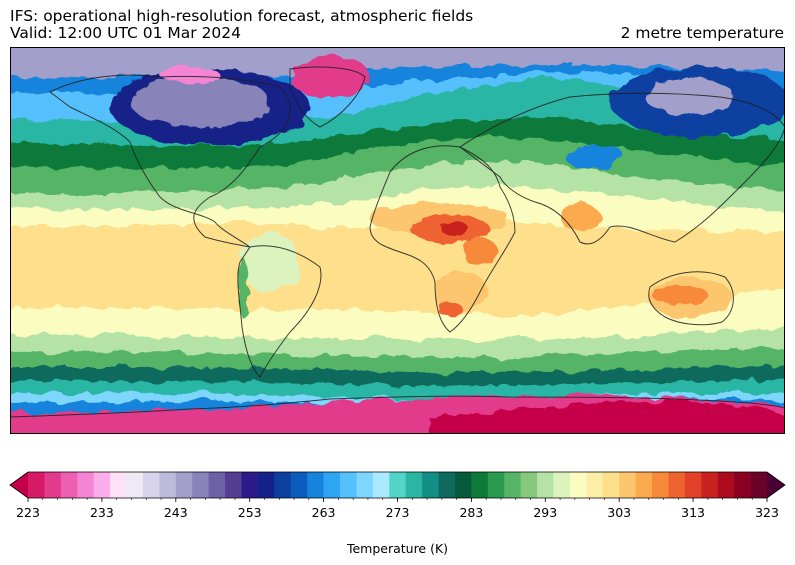 The height and width of the screenshot is (565, 795). I want to click on colorbar-tick-label: 313, so click(693, 512).